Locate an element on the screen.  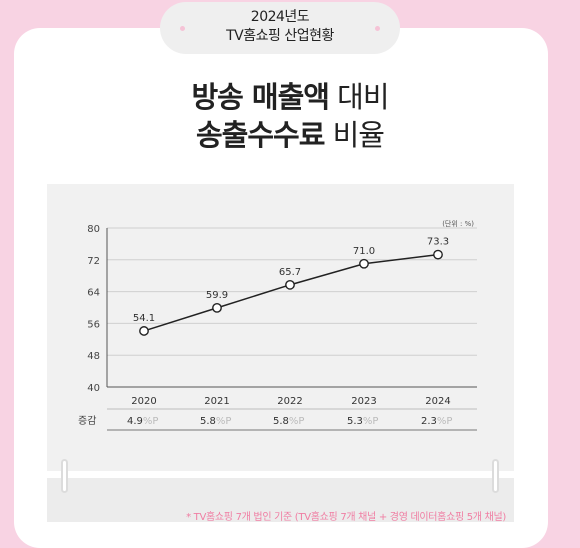
data-point-2020 is located at coordinates (144, 331).